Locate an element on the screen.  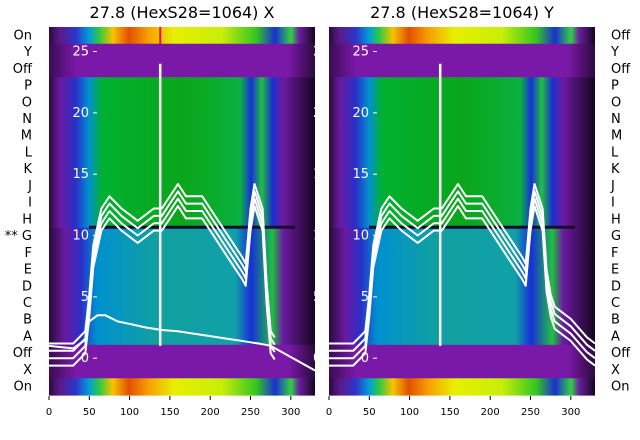
row-label-right: B is located at coordinates (615, 320).